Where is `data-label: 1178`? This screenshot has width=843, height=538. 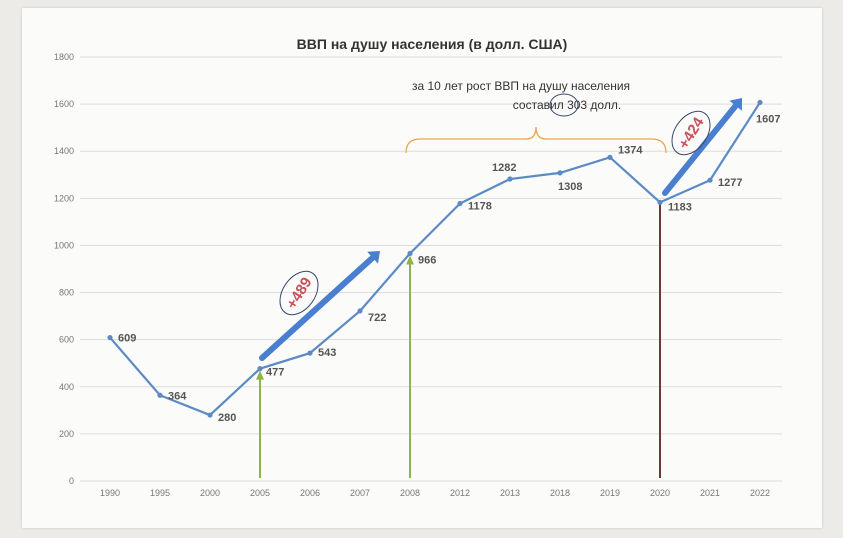
data-label: 1178 is located at coordinates (480, 207).